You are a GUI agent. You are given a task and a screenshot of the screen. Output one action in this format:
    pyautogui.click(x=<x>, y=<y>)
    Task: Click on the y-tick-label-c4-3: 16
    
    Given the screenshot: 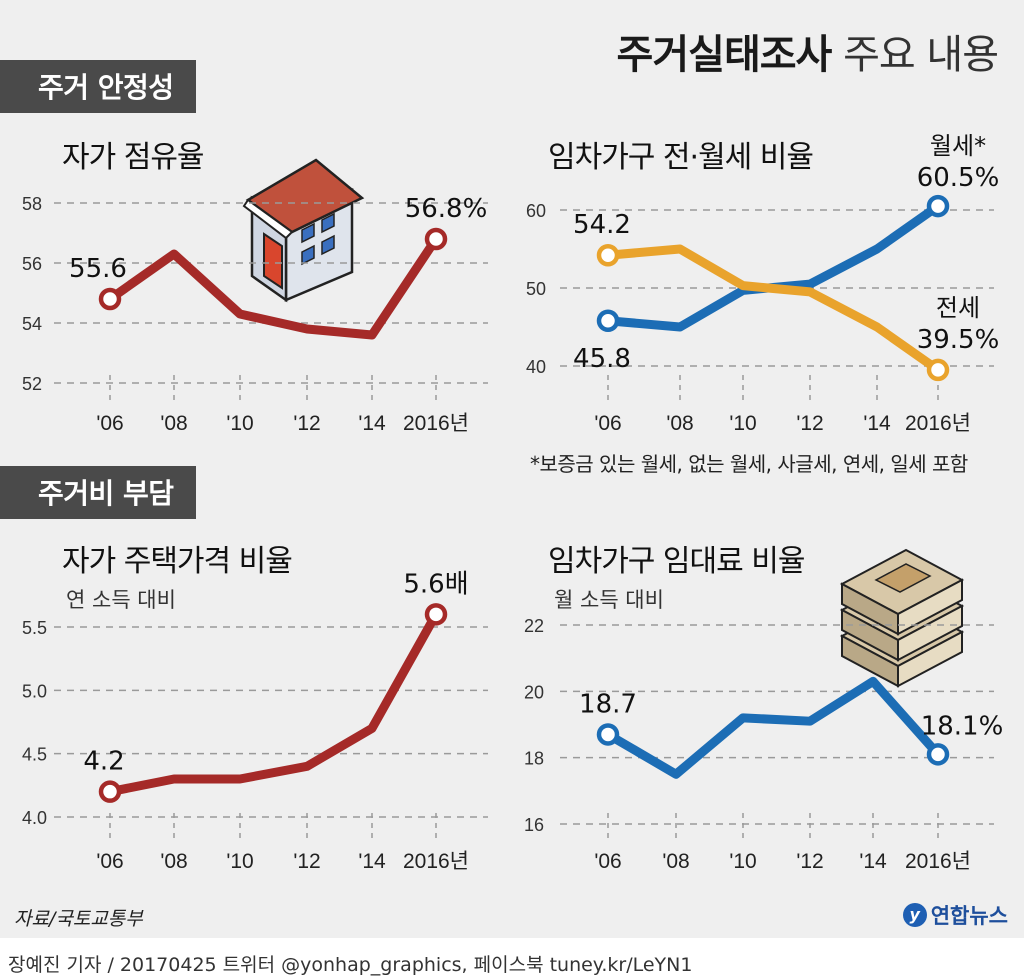 What is the action you would take?
    pyautogui.click(x=534, y=825)
    